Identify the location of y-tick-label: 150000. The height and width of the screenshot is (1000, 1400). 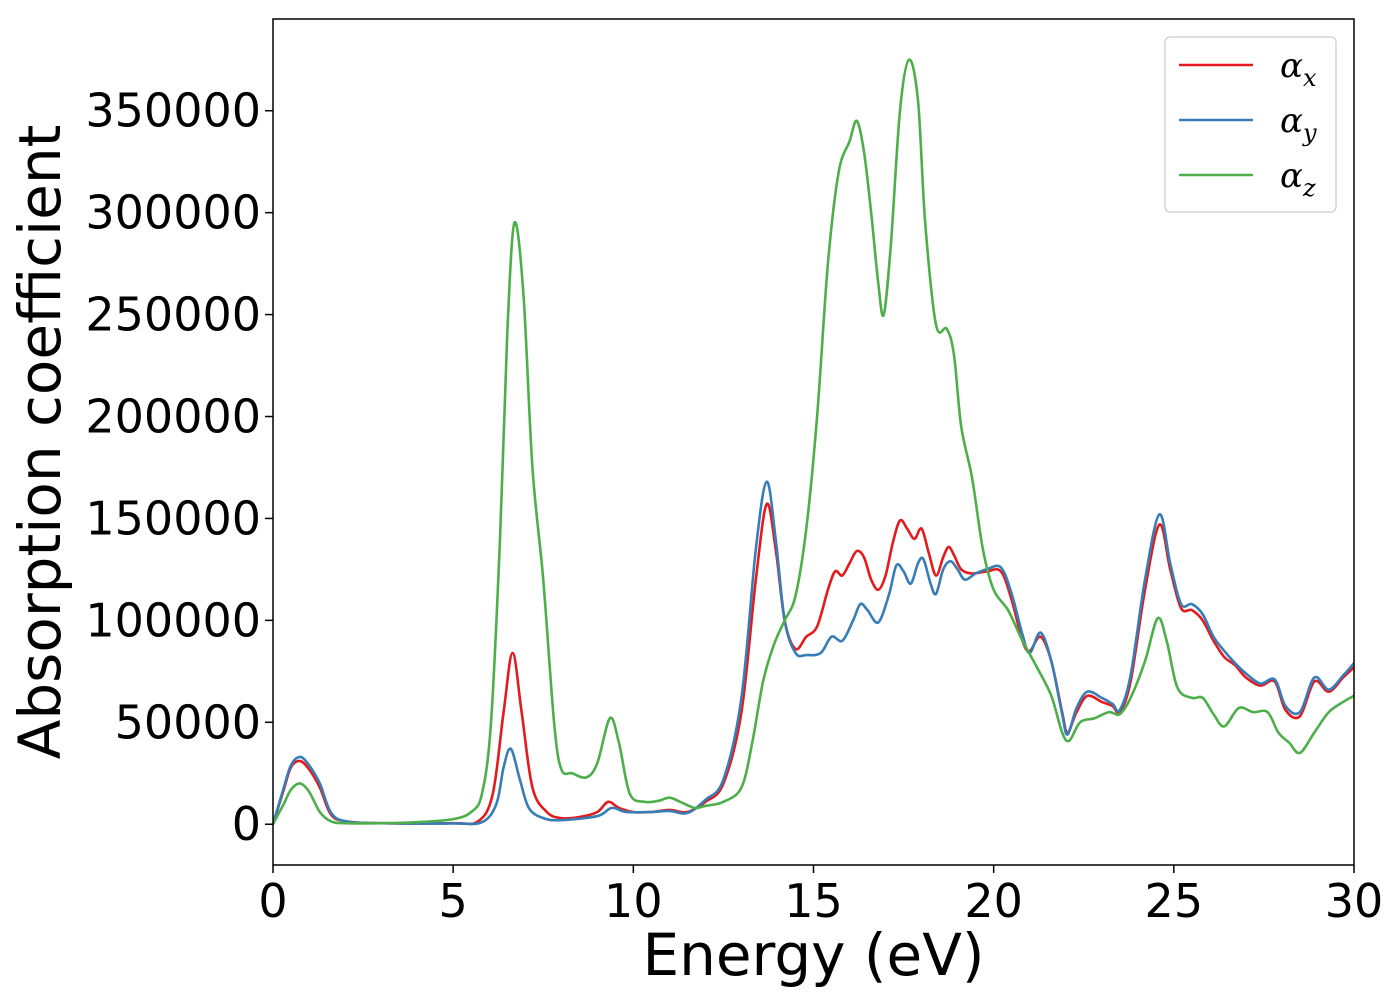
(173, 518).